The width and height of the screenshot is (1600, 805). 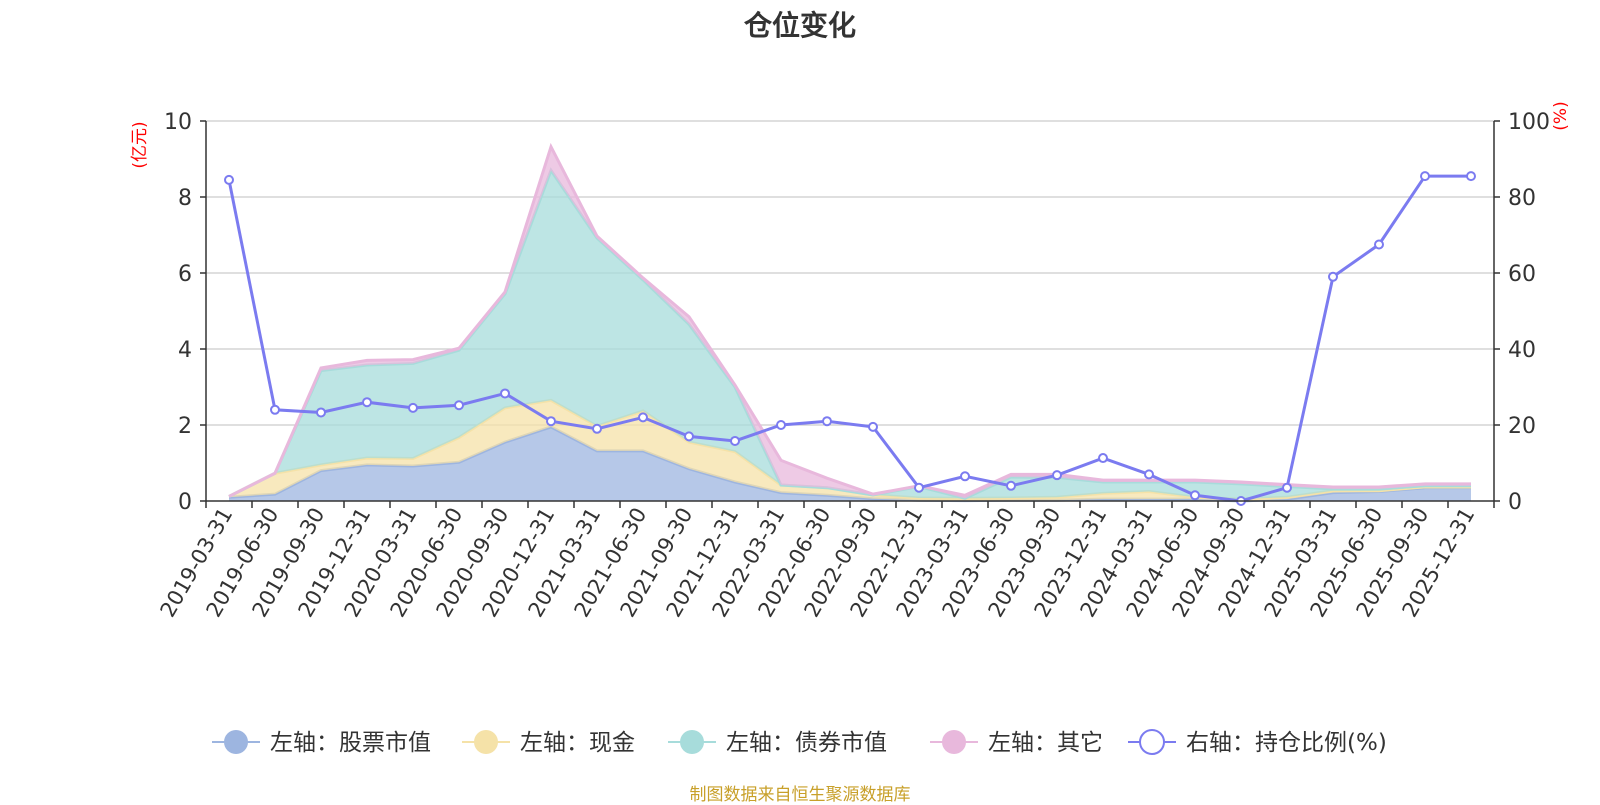 I want to click on data-source-note: 制图数据来自恒生聚源数据库, so click(x=800, y=795).